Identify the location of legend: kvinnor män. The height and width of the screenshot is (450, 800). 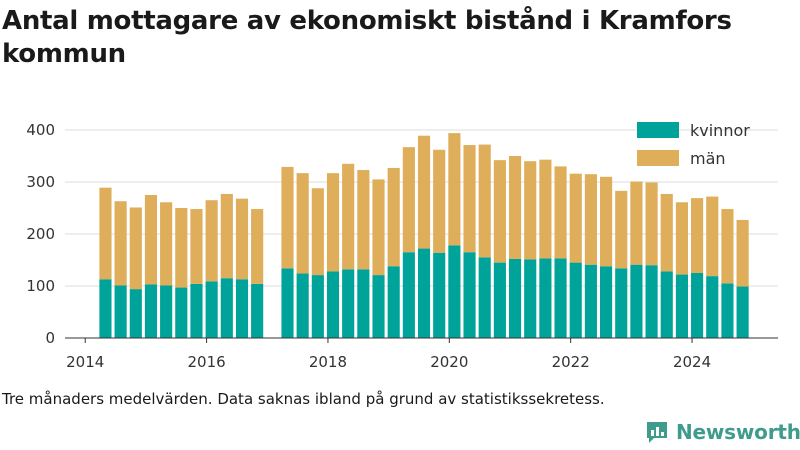
(693, 144).